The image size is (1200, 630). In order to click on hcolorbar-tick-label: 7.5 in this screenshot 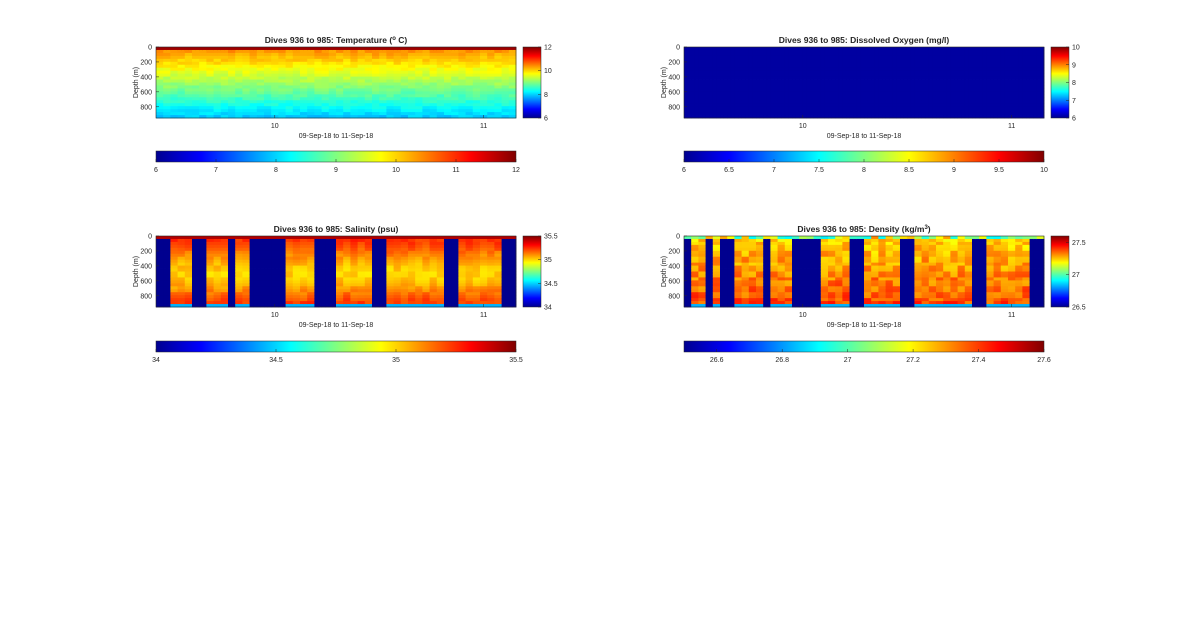, I will do `click(819, 170)`.